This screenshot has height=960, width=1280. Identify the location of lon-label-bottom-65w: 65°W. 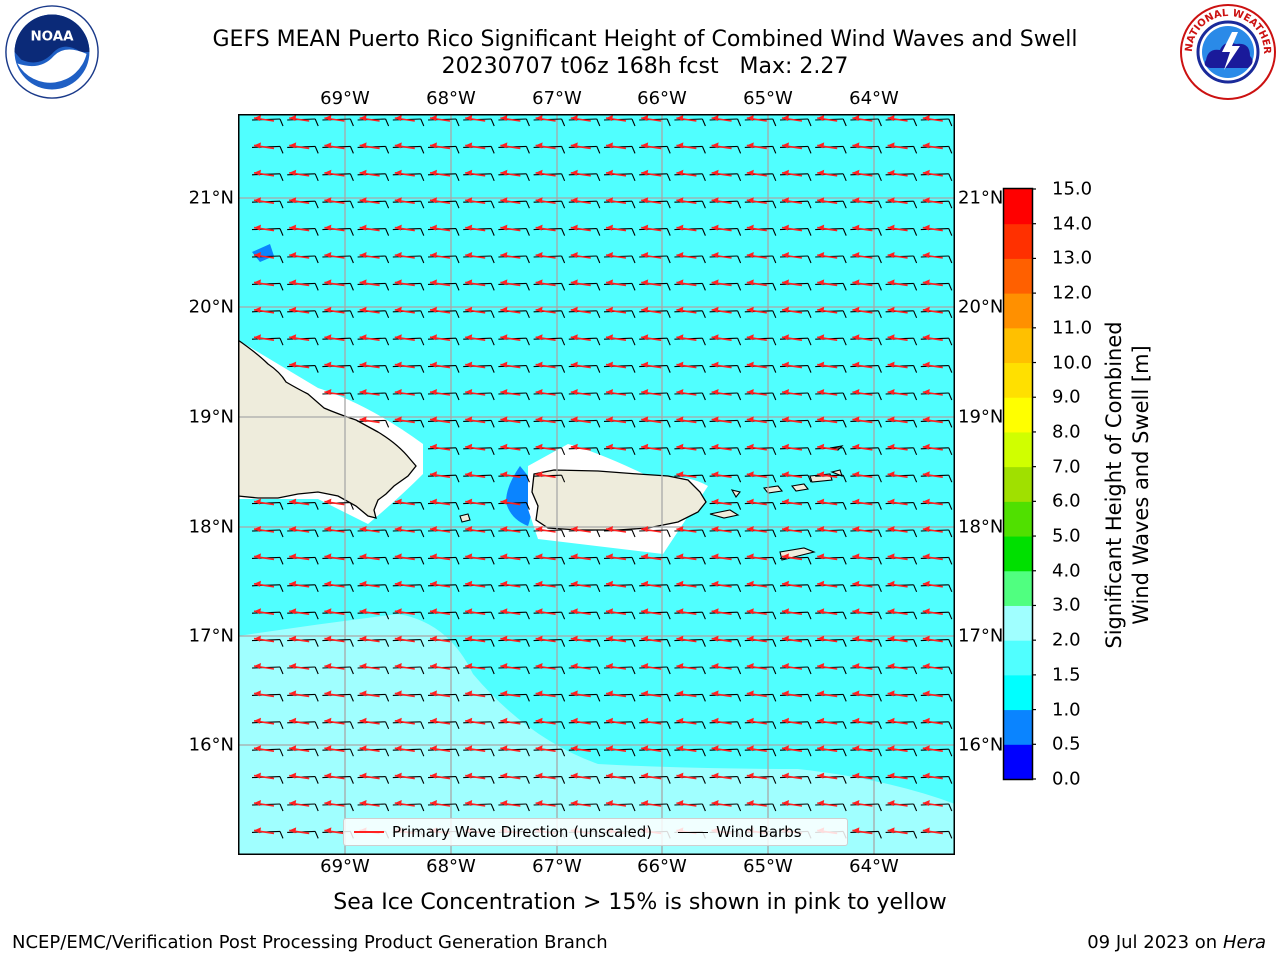
(768, 866).